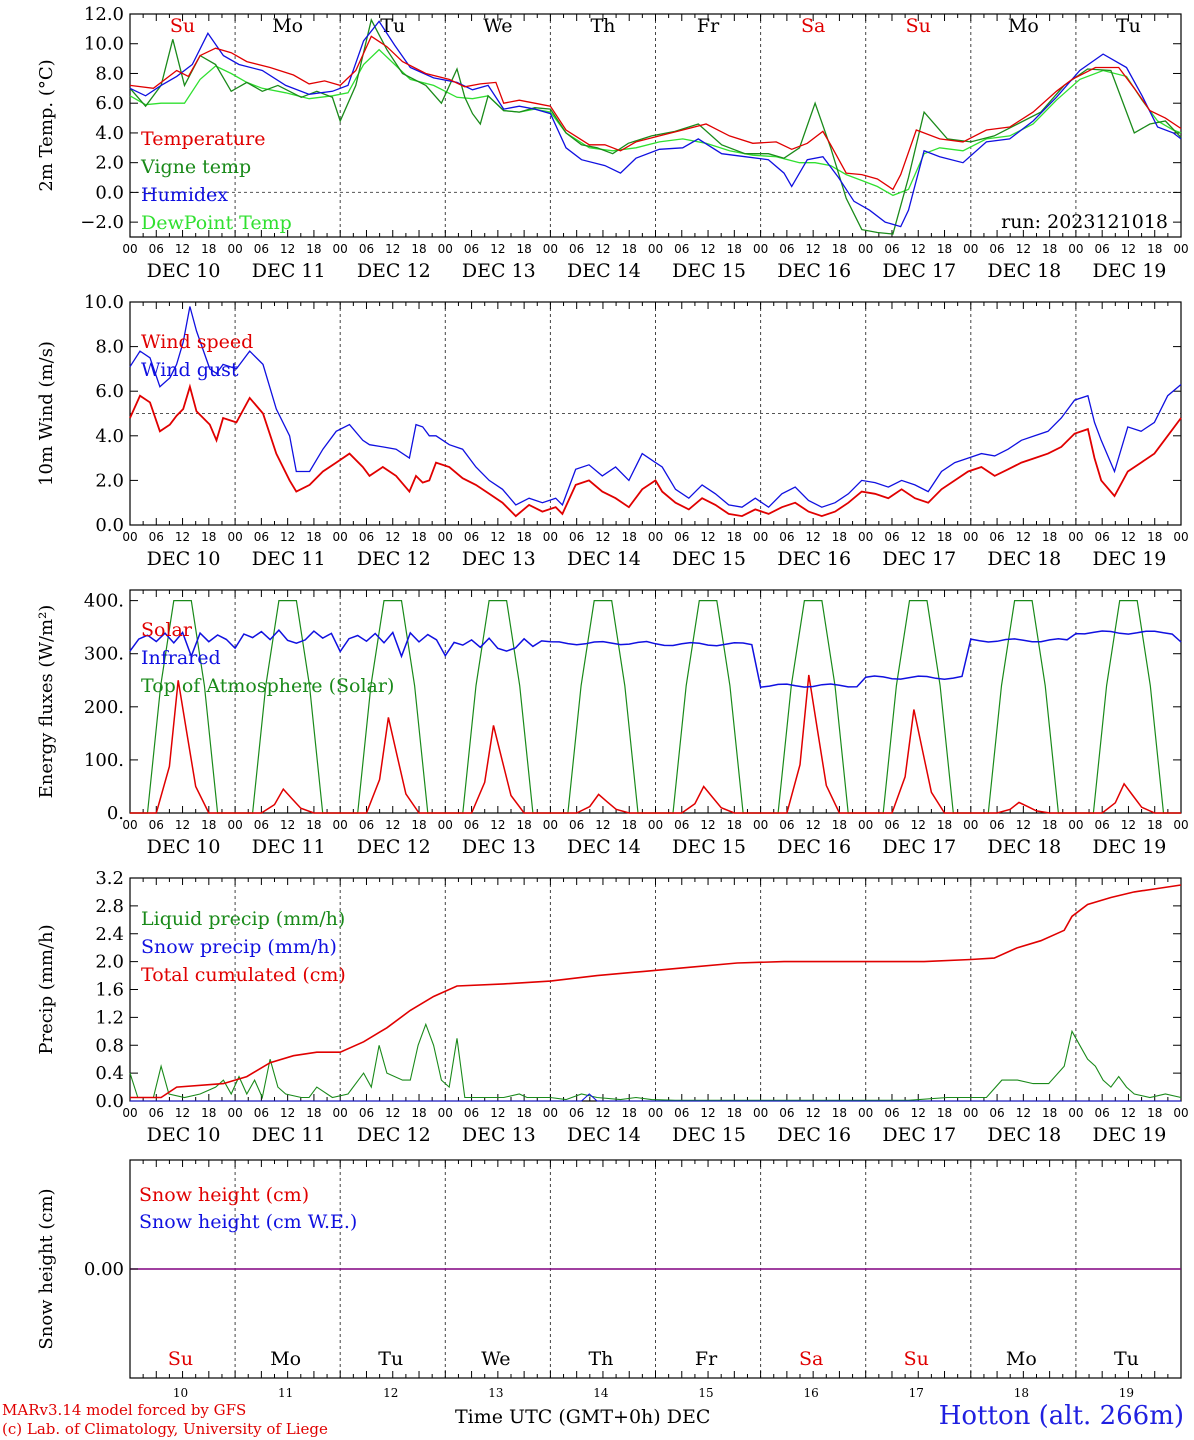 The height and width of the screenshot is (1440, 1194). Describe the element at coordinates (167, 630) in the screenshot. I see `energy-legend-1: Solar` at that location.